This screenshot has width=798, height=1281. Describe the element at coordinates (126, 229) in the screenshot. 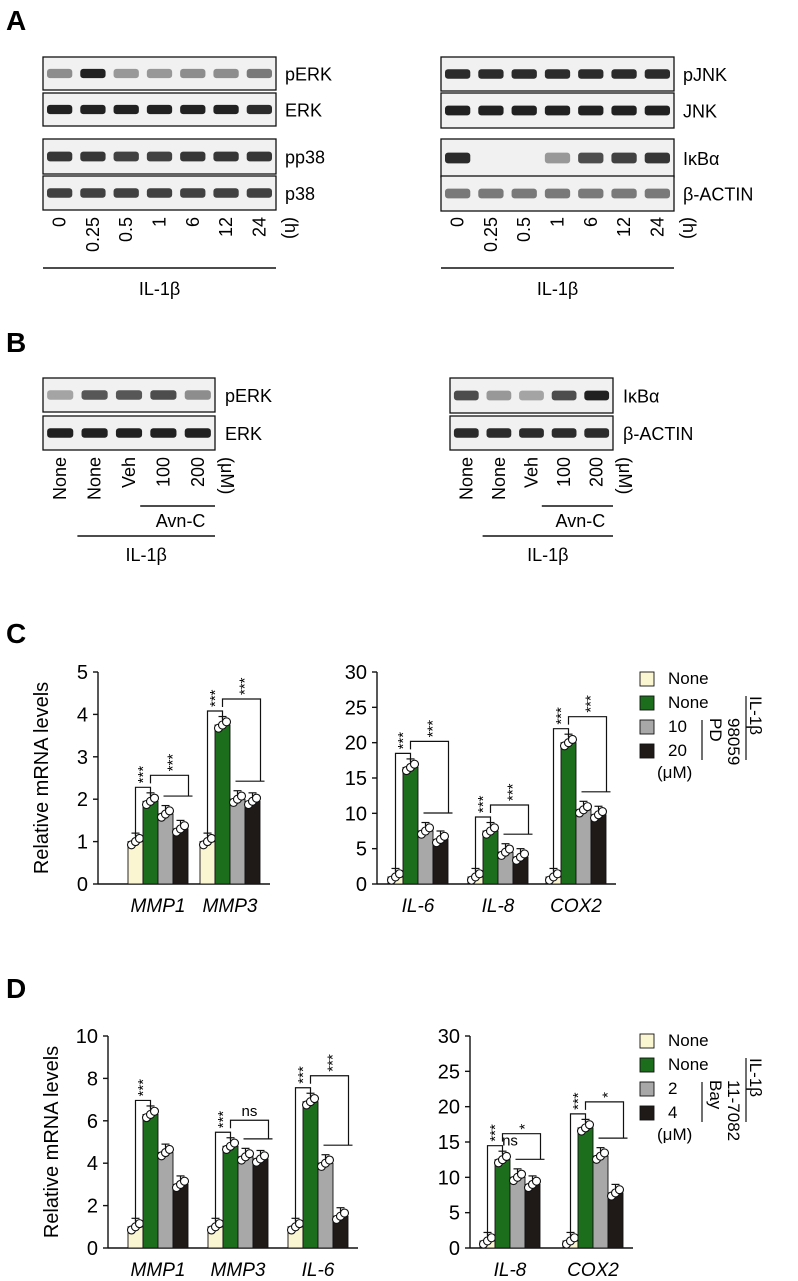

I see `timepoint-label: 0.5` at that location.